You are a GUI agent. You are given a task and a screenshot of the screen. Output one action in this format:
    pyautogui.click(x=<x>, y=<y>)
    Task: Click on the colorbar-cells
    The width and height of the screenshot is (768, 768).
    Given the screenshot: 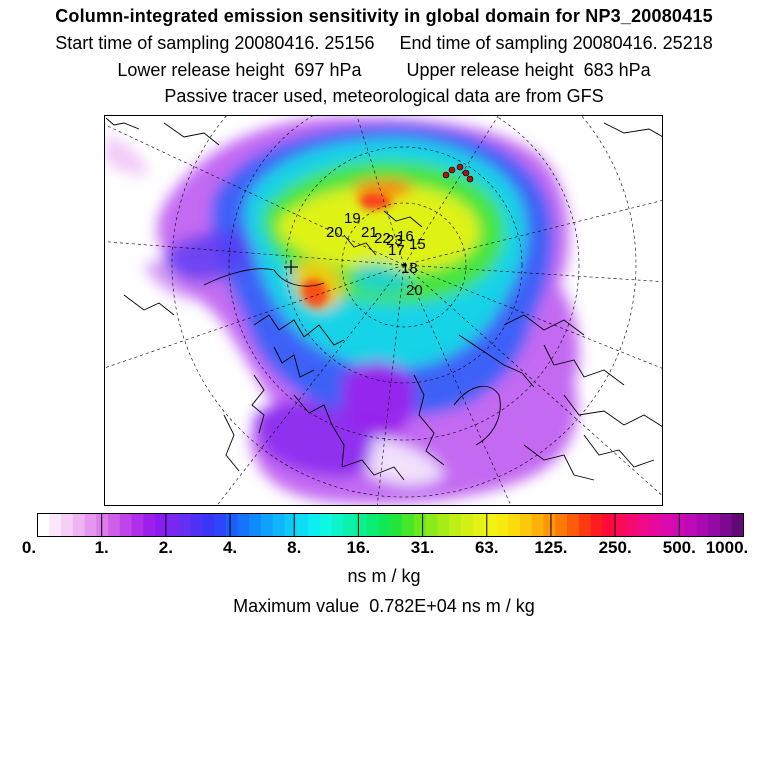 What is the action you would take?
    pyautogui.click(x=390, y=525)
    